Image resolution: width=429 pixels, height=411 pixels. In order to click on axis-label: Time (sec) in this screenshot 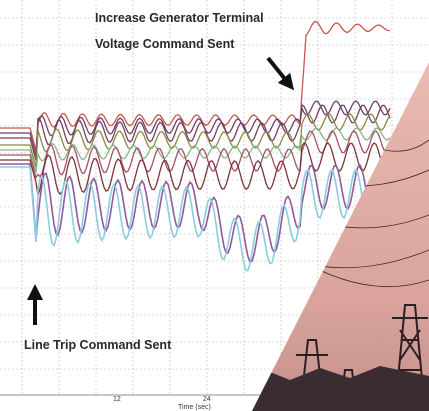, I will do `click(194, 407)`.